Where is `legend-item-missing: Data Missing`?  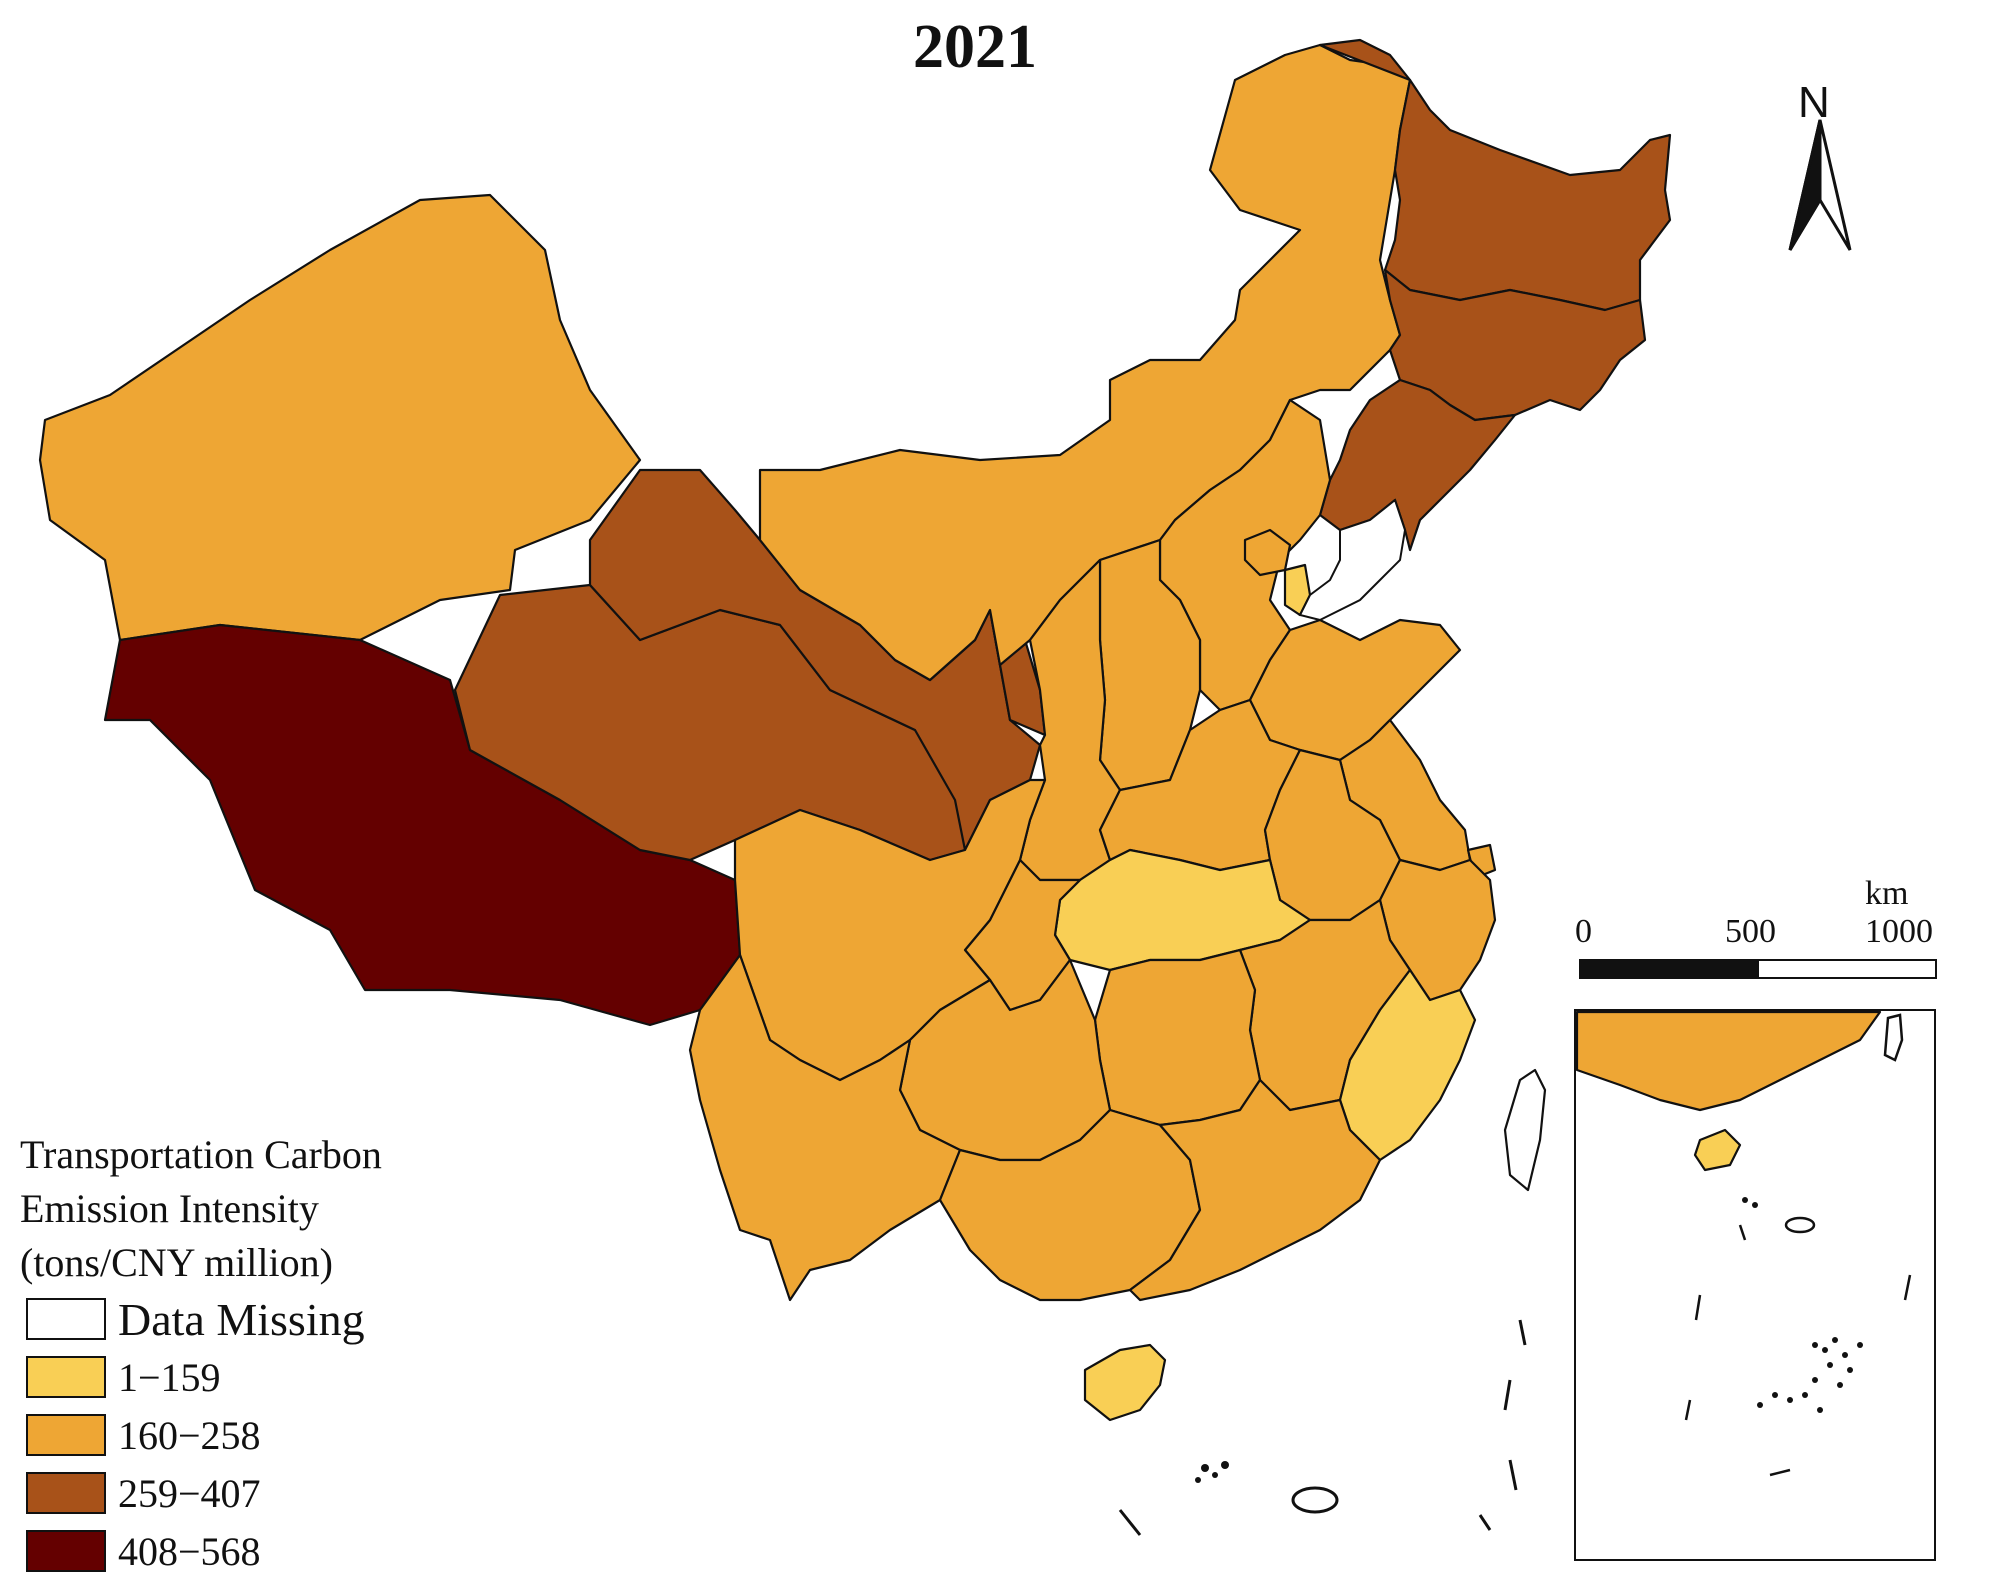
legend-item-missing: Data Missing is located at coordinates (255, 1320).